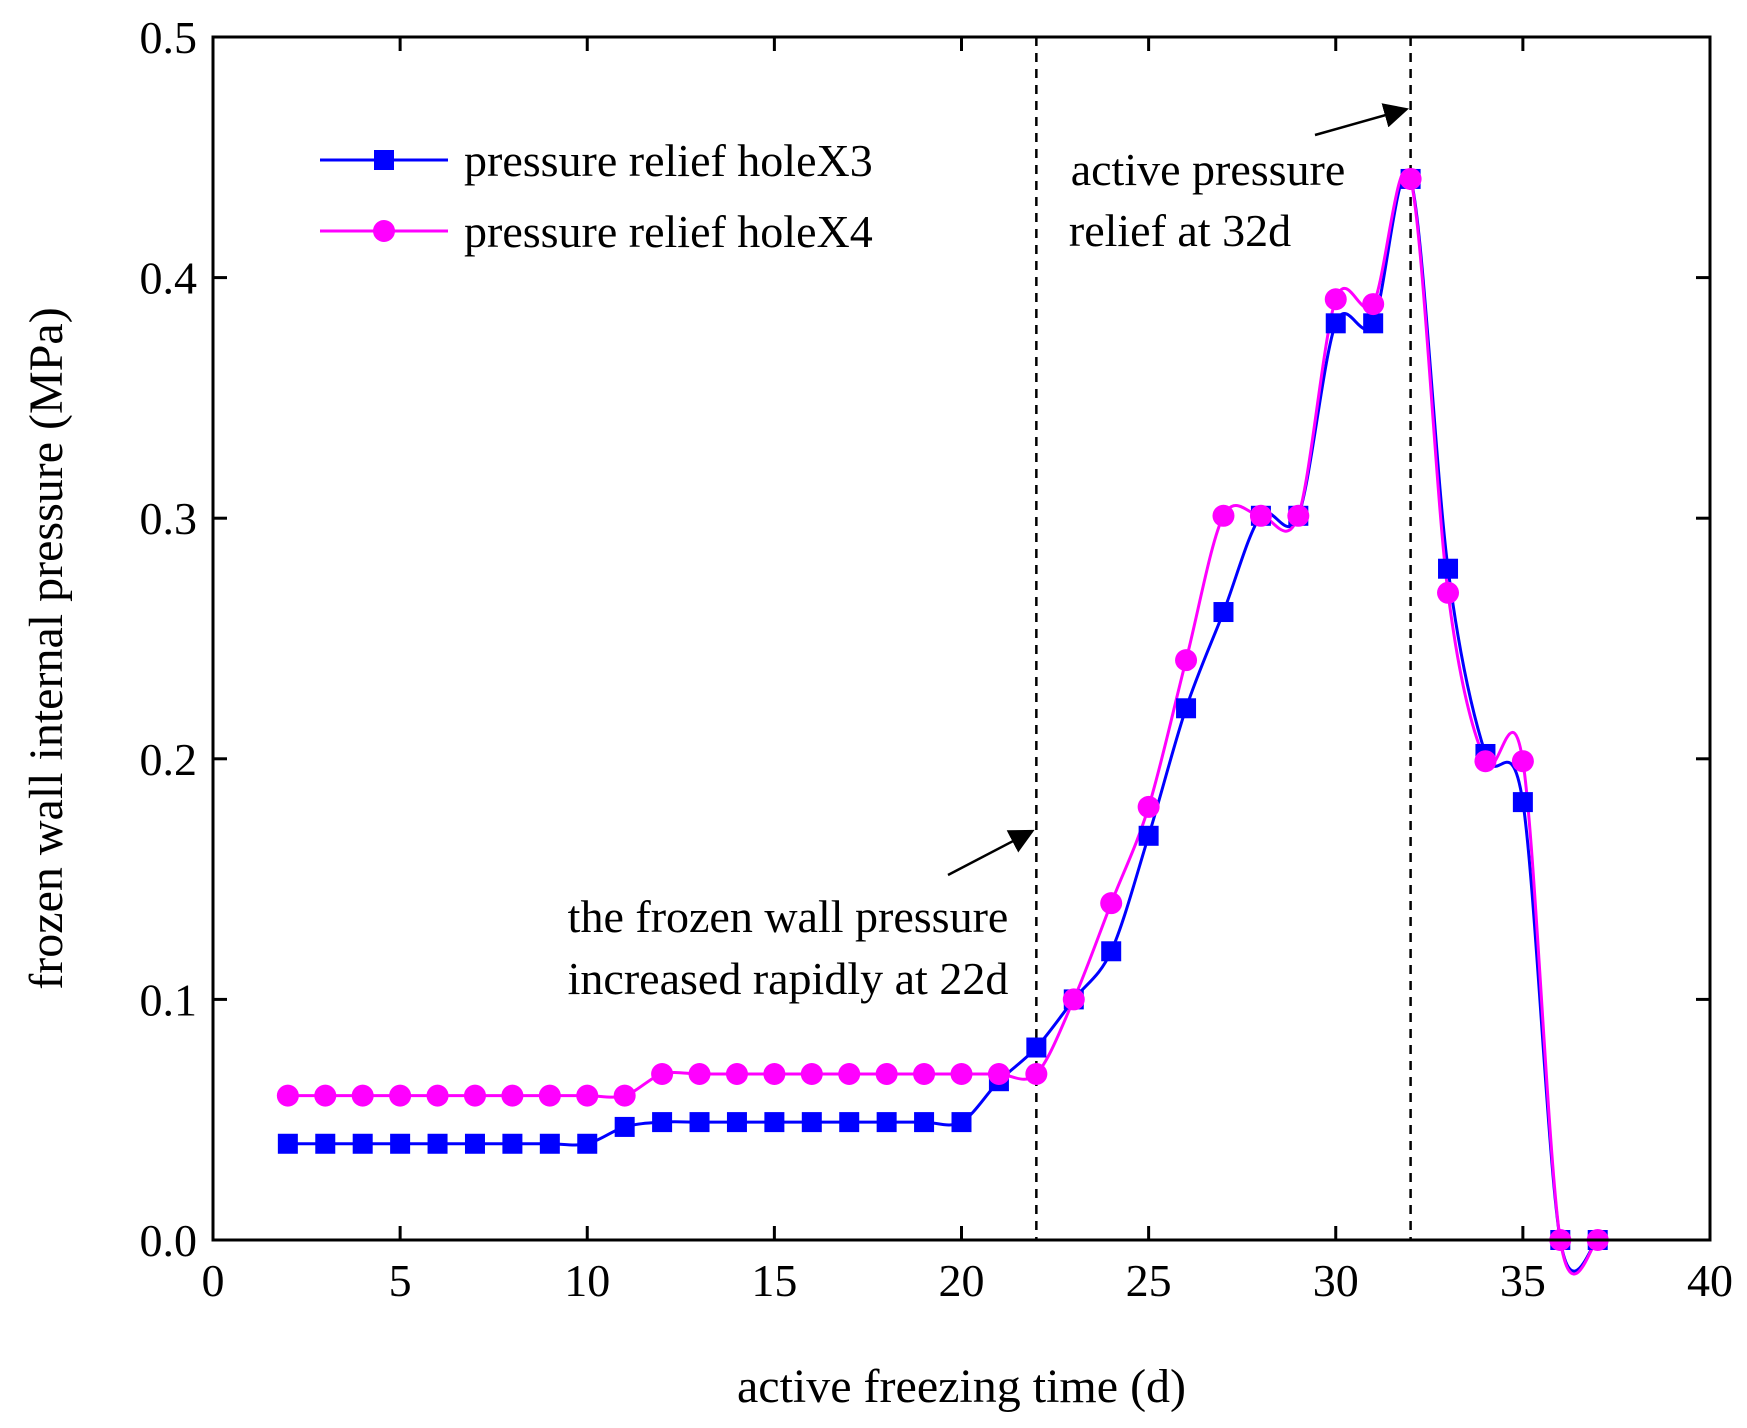 This screenshot has height=1428, width=1747. Describe the element at coordinates (587, 1280) in the screenshot. I see `x-tick-label: 10` at that location.